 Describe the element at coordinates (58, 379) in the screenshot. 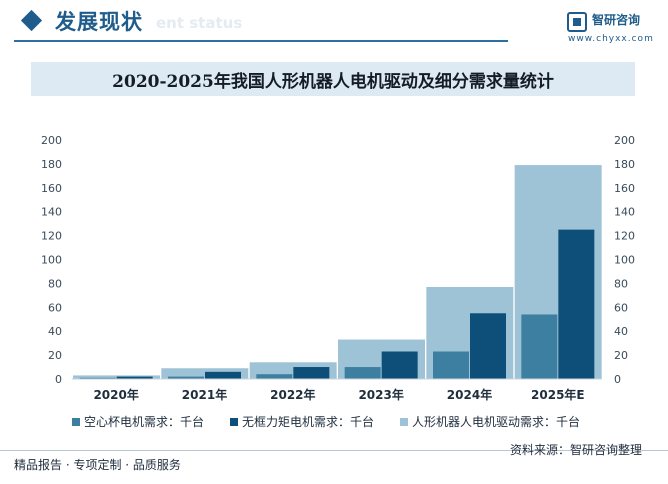

I see `y-tick-left: 0` at that location.